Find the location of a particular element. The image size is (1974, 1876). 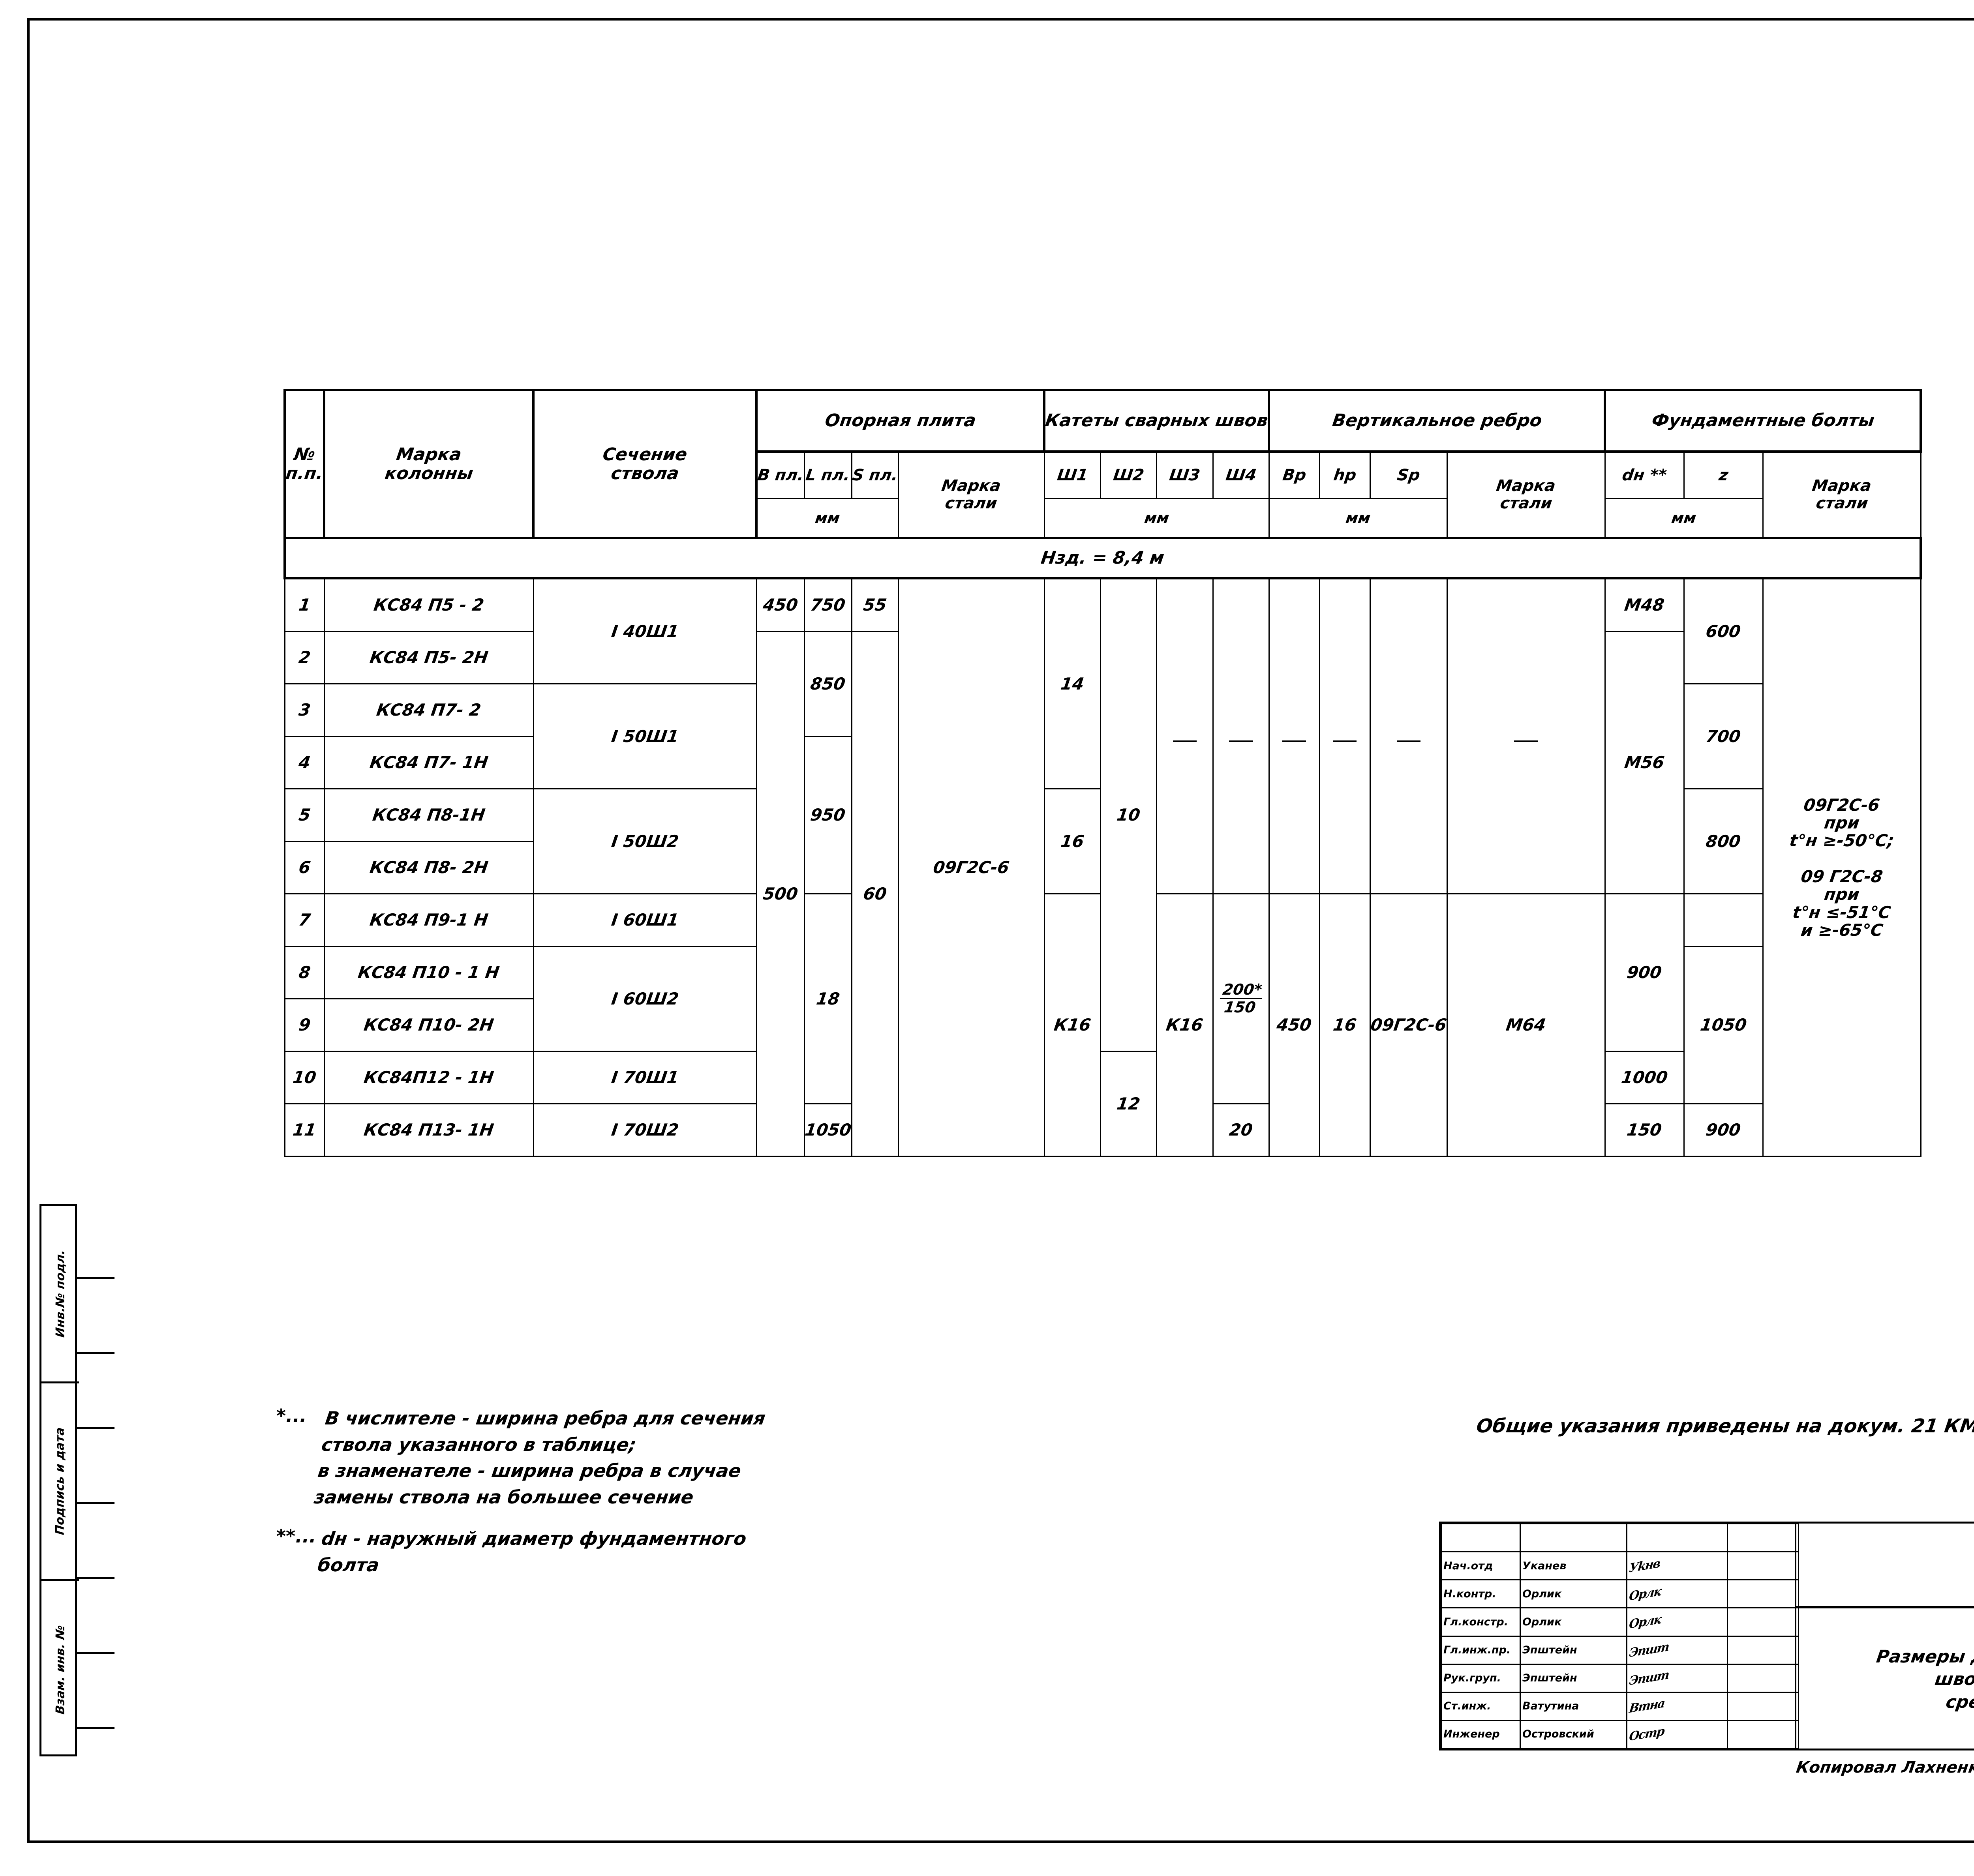

table-row: 6 КС84 П8- 2Н is located at coordinates (1102, 867).